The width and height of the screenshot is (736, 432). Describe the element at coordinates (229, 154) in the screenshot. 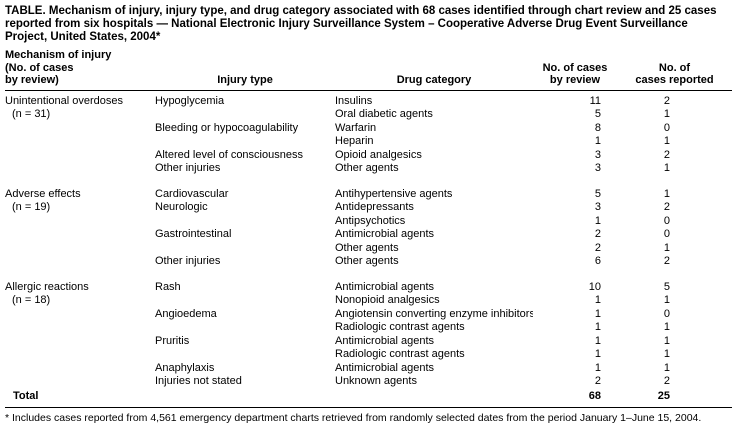

I see `injury-type-cell: Altered level of consciousness` at that location.